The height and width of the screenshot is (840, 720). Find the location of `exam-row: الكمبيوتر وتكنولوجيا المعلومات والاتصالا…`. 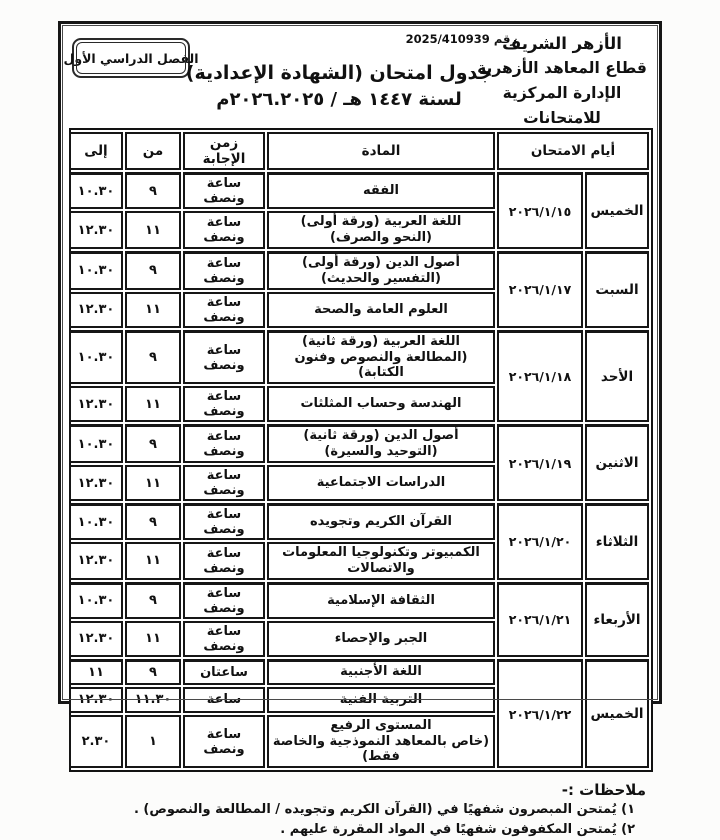

exam-row: الكمبيوتر وتكنولوجيا المعلومات والاتصالا… is located at coordinates (358, 561).